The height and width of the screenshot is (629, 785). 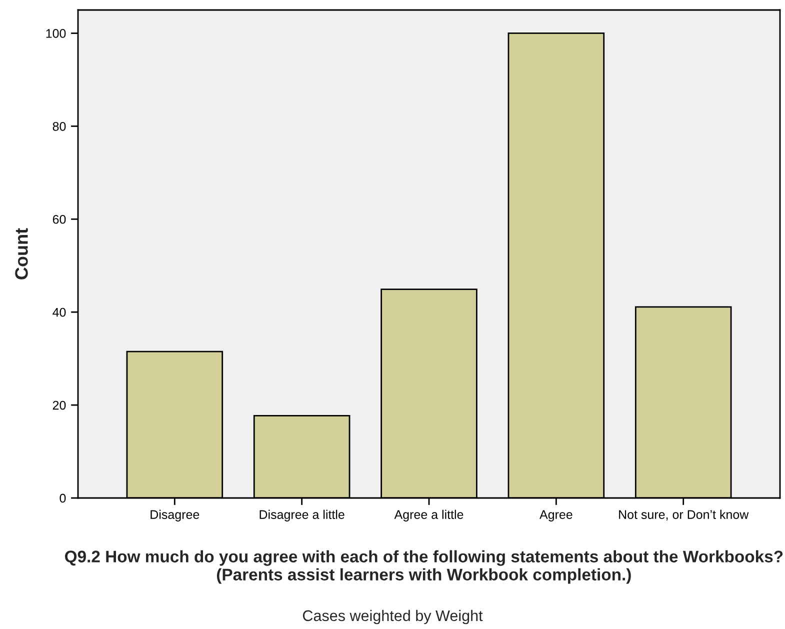 I want to click on x-tick-label: Not sure, or Don’t know, so click(x=684, y=515).